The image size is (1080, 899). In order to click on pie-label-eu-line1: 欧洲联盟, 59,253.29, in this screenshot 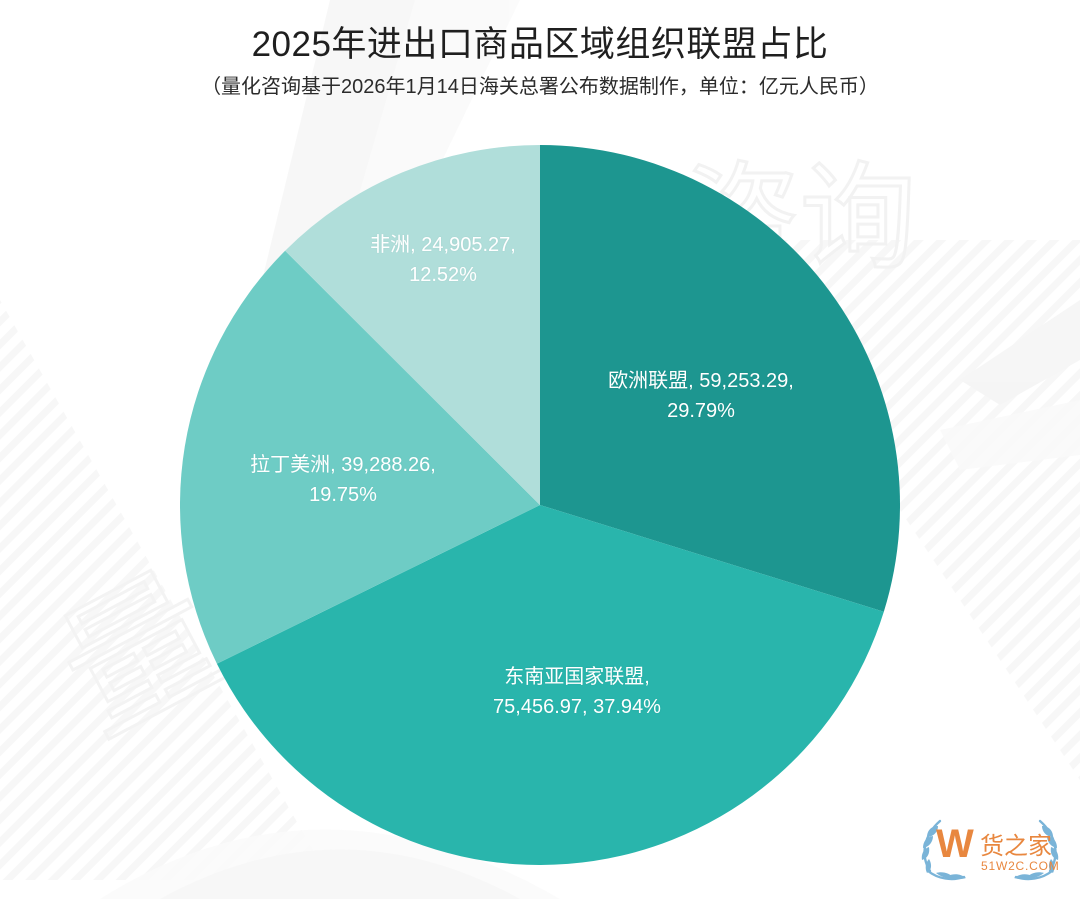, I will do `click(701, 381)`.